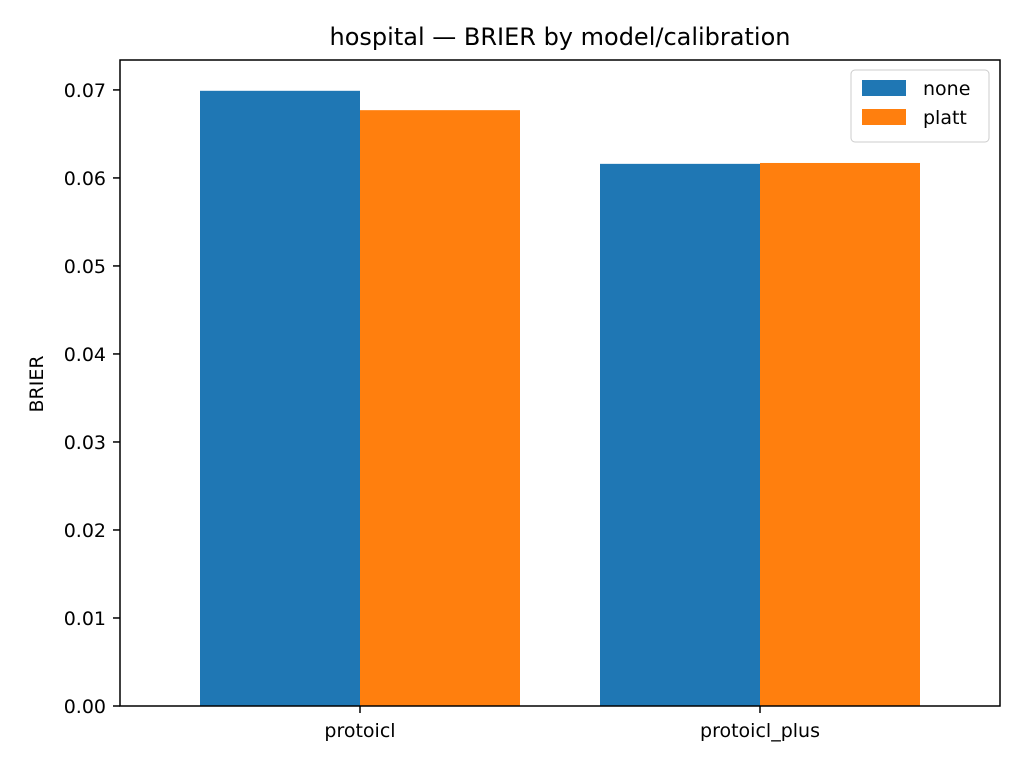  What do you see at coordinates (680, 435) in the screenshot?
I see `bar-none-protoicl_plus` at bounding box center [680, 435].